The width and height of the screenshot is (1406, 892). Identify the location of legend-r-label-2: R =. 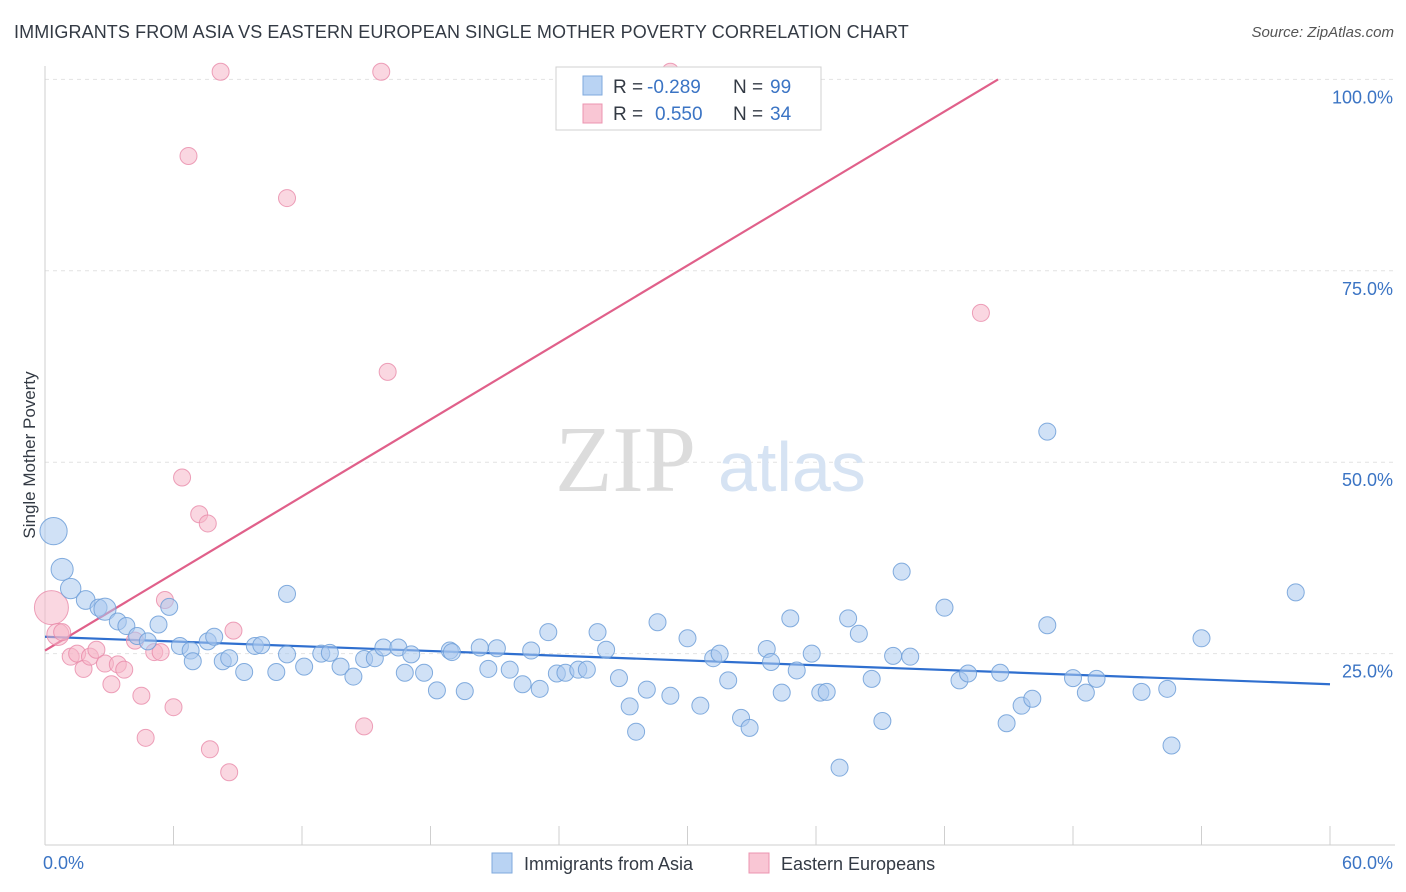
(628, 114).